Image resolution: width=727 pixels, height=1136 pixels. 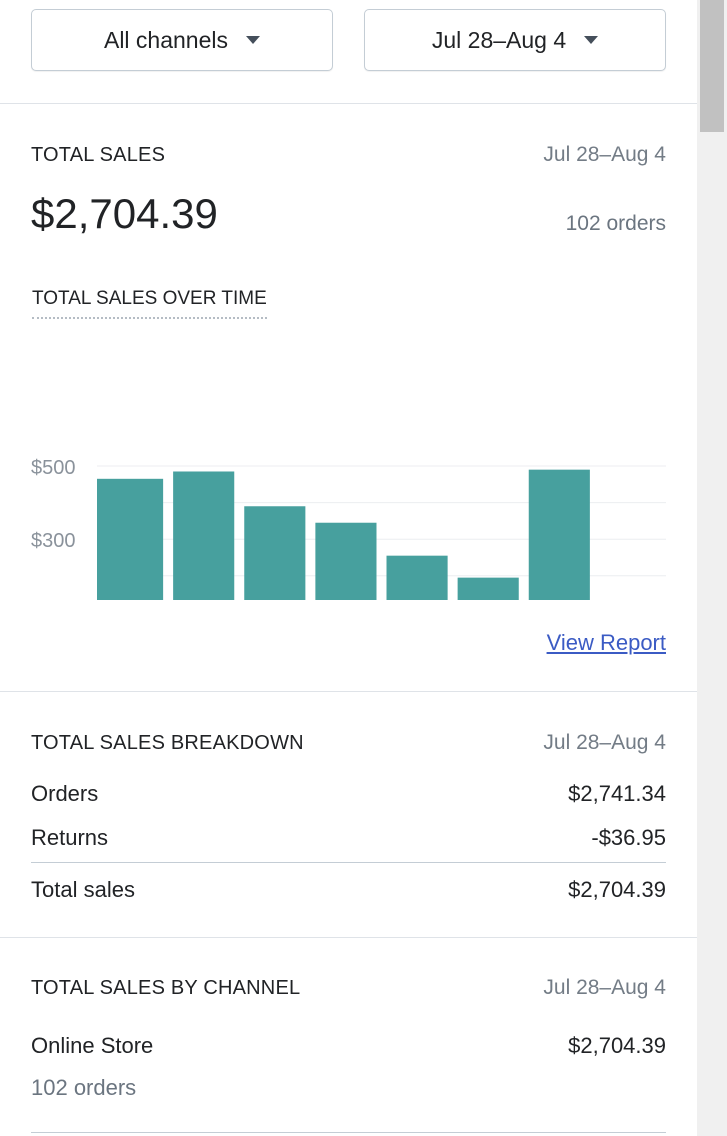 I want to click on channel-filter-label: All channels, so click(x=166, y=39).